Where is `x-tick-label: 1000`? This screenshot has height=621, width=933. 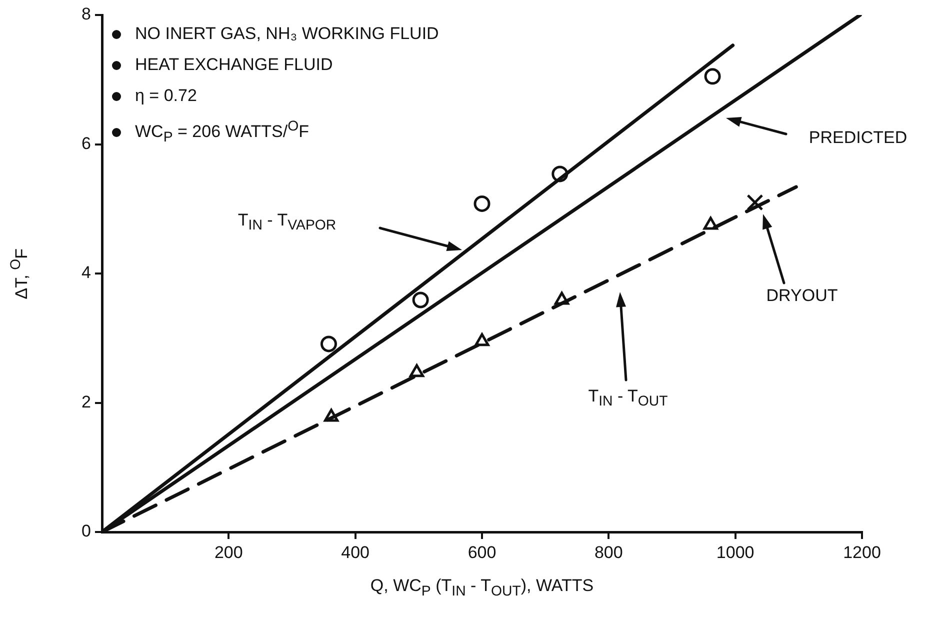 x-tick-label: 1000 is located at coordinates (735, 552).